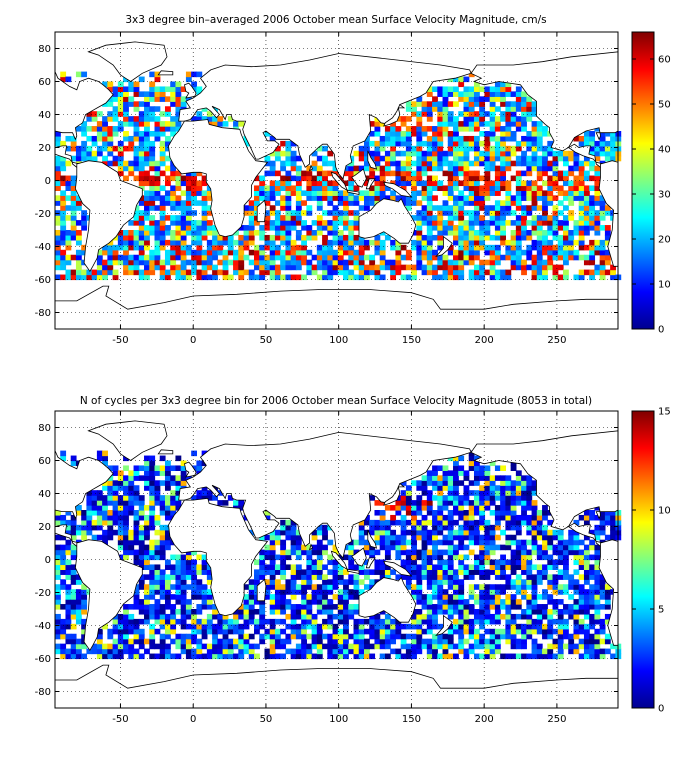 The image size is (696, 760). What do you see at coordinates (338, 340) in the screenshot?
I see `x-tick-label: 100` at bounding box center [338, 340].